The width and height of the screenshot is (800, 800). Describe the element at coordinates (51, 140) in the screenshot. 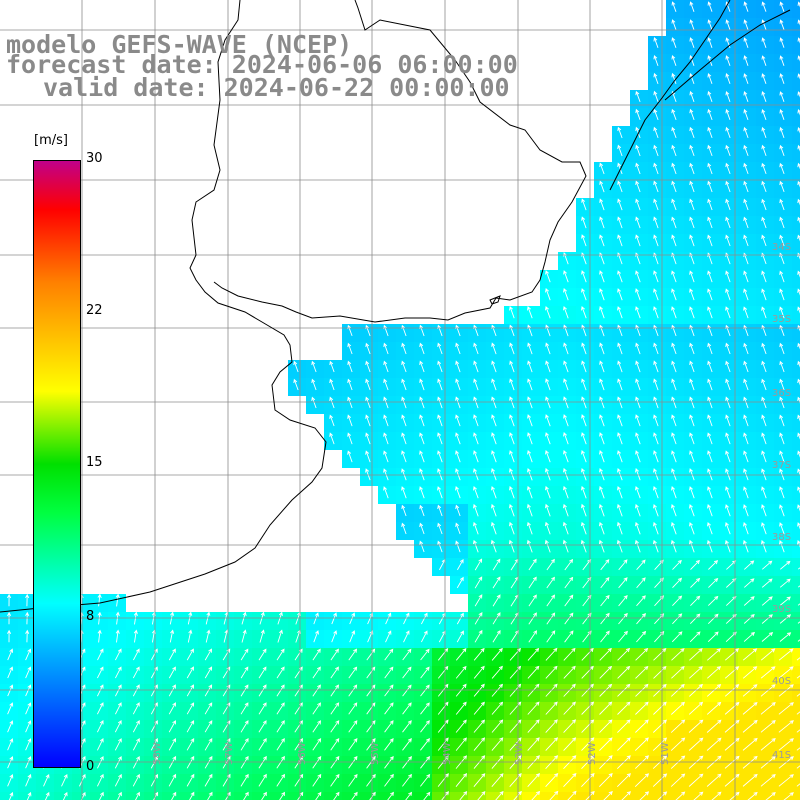

I see `colorbar-unit: [m/s]` at that location.